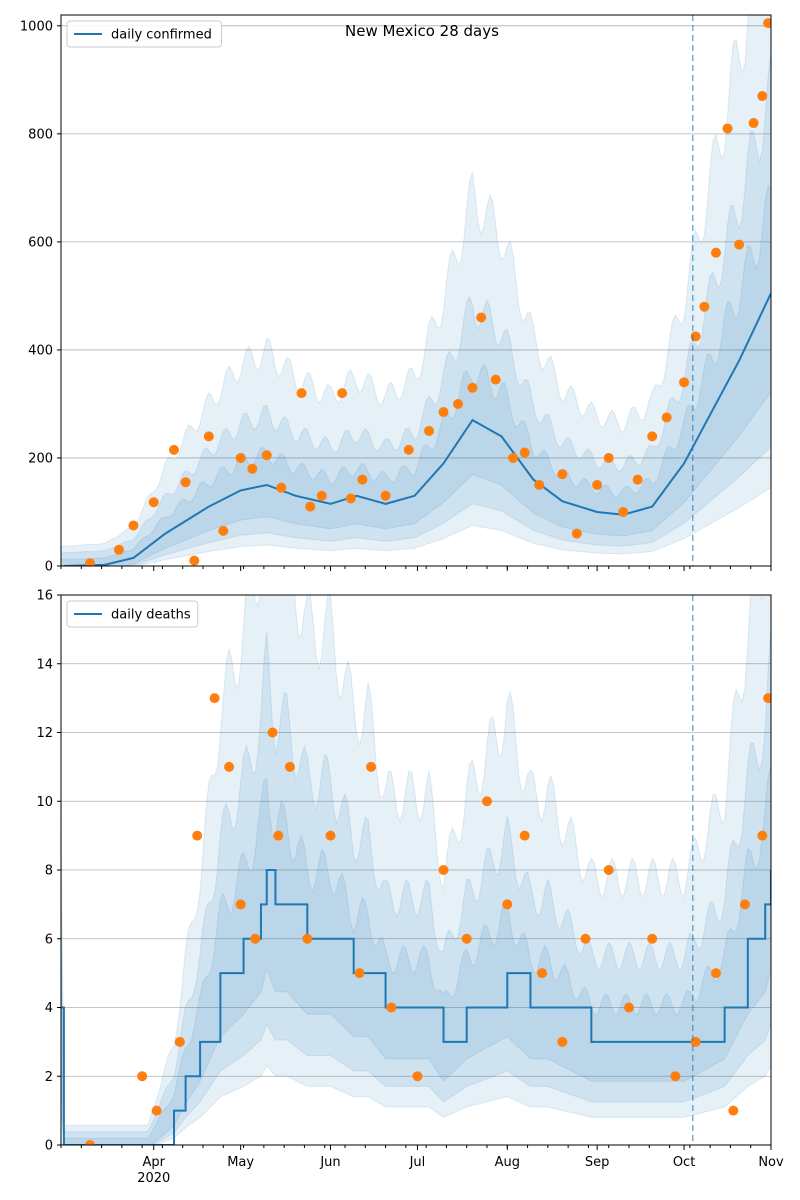 The width and height of the screenshot is (800, 1200). What do you see at coordinates (49, 1077) in the screenshot?
I see `y-tick-label: 2` at bounding box center [49, 1077].